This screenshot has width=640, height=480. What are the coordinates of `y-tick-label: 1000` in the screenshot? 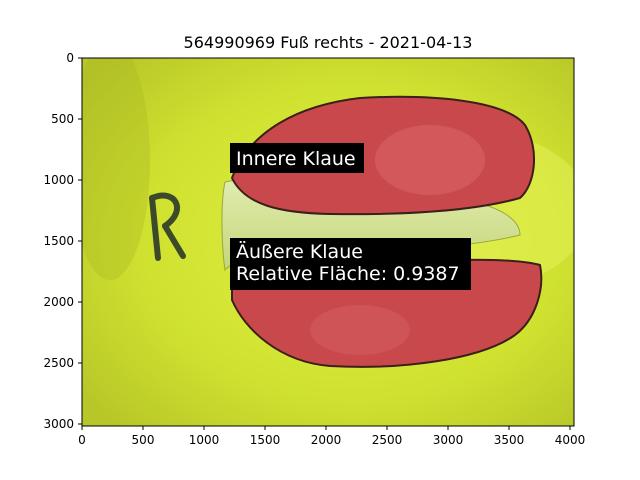 It's located at (58, 180).